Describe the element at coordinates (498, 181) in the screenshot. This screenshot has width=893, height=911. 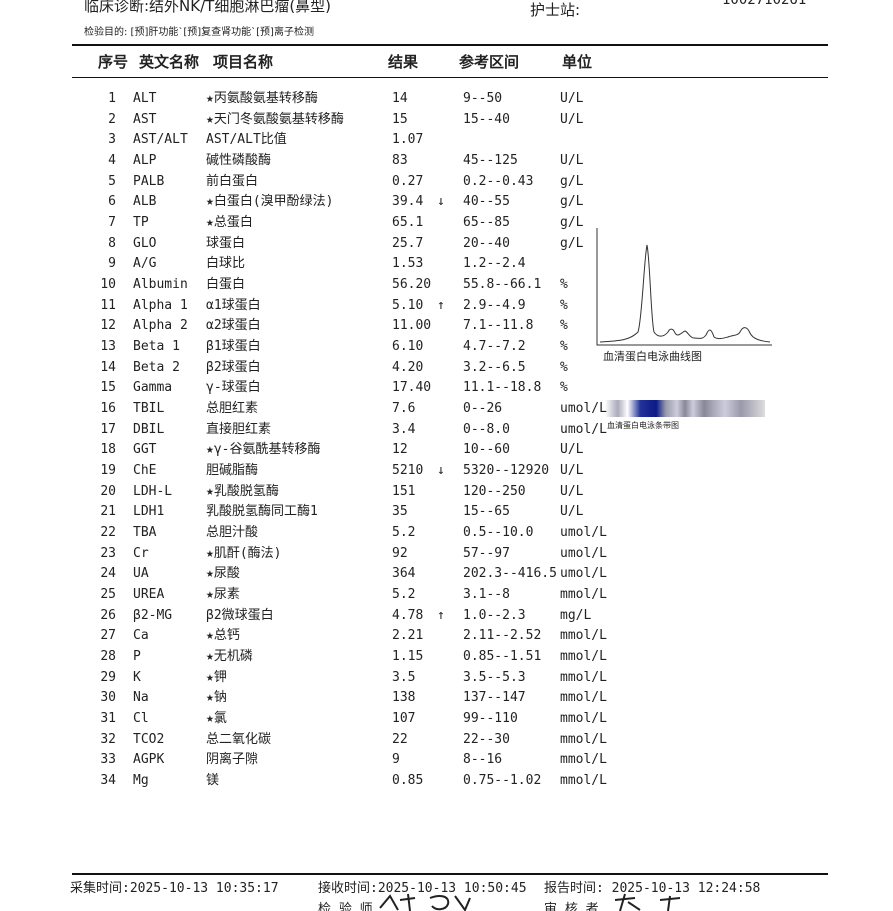
I see `cell-range: 0.2--0.43` at that location.